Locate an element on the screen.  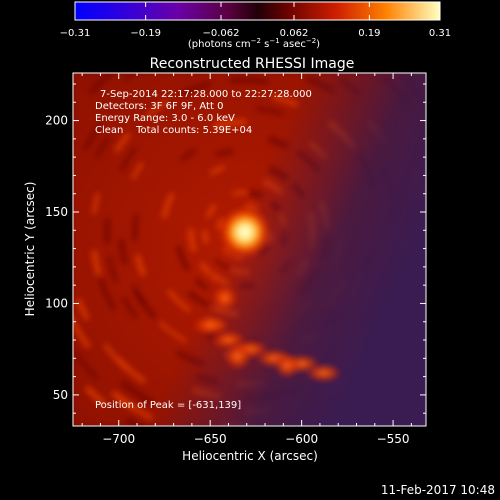
info-detectors: Detectors: 3F 6F 9F, Att 0 is located at coordinates (159, 106).